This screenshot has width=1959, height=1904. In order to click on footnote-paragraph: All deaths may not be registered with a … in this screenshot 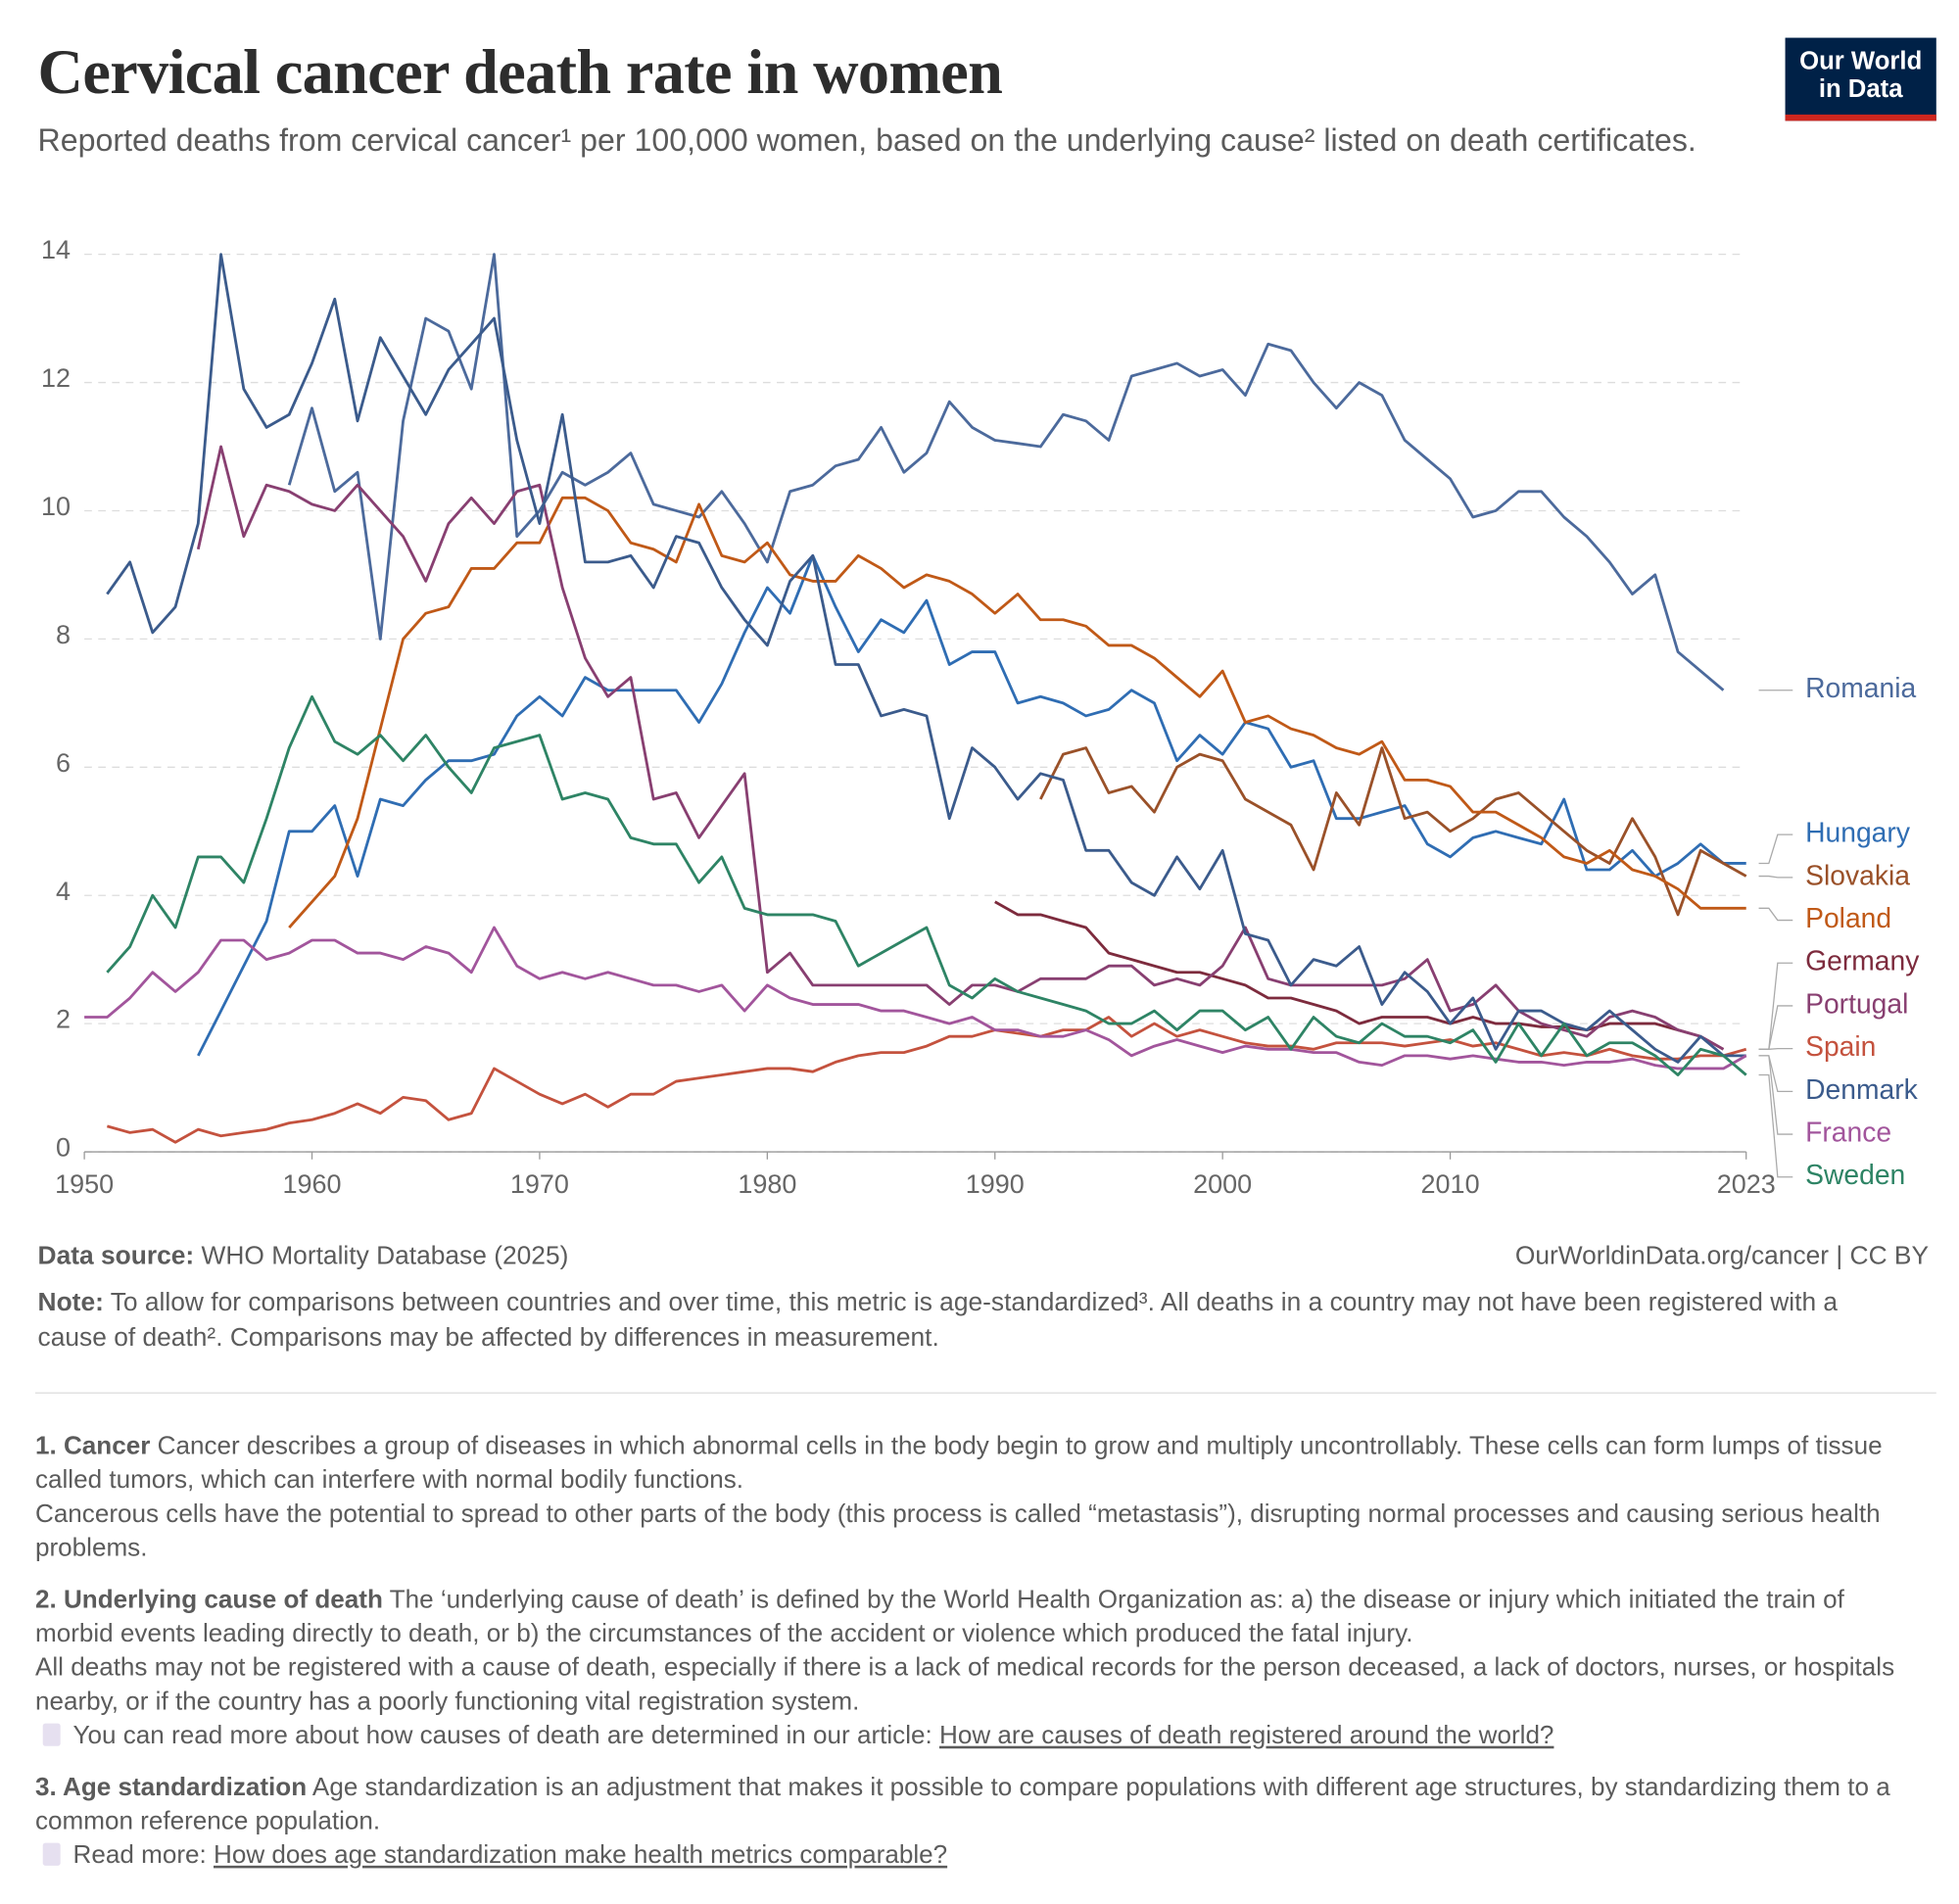, I will do `click(976, 1685)`.